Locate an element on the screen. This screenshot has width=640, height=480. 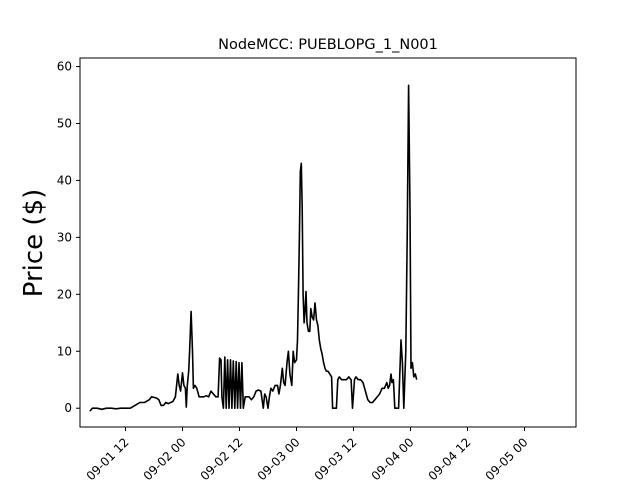
y-tick-label: 50 is located at coordinates (64, 123).